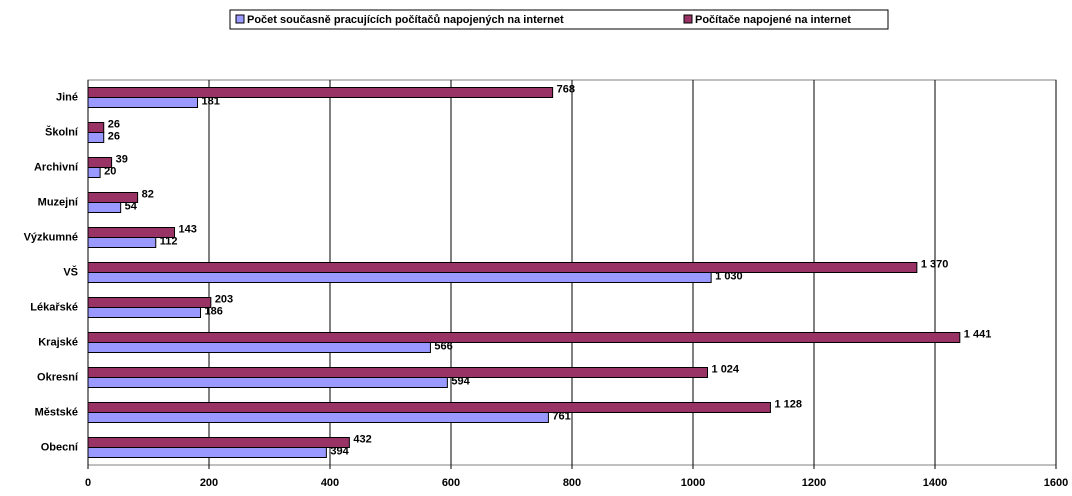 The width and height of the screenshot is (1072, 496). What do you see at coordinates (214, 311) in the screenshot?
I see `data-label: 186` at bounding box center [214, 311].